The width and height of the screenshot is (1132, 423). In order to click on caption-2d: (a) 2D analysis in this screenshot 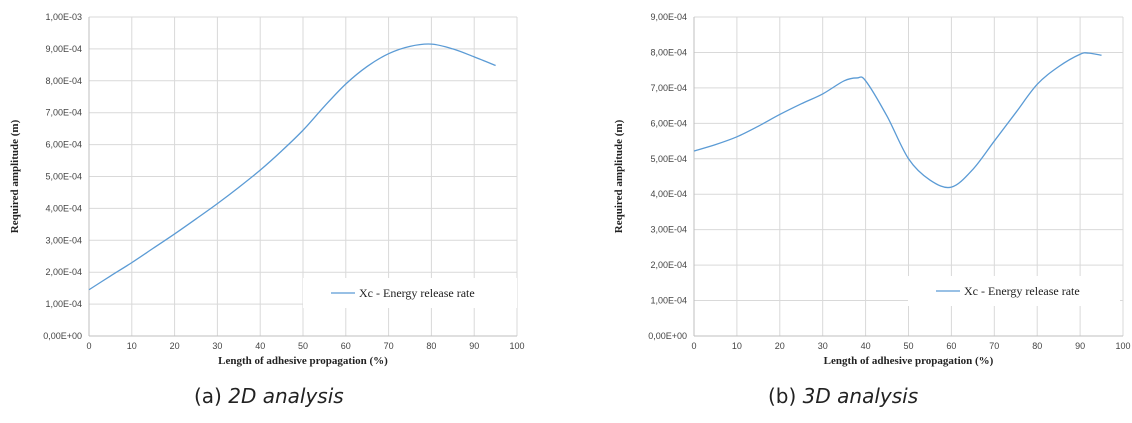, I will do `click(269, 396)`.